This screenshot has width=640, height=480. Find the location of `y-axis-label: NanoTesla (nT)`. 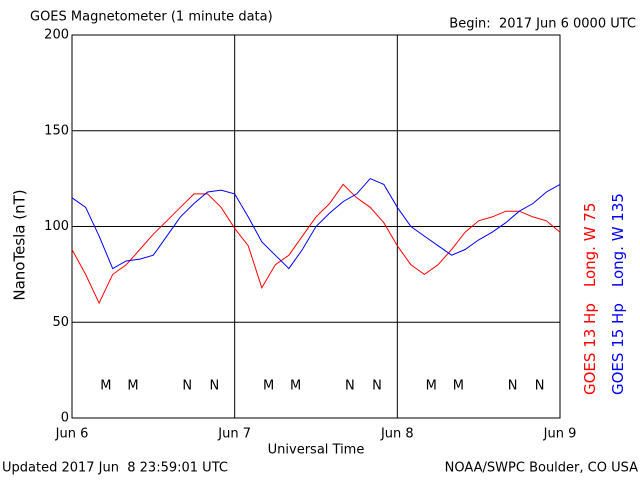

y-axis-label: NanoTesla (nT) is located at coordinates (20, 244).